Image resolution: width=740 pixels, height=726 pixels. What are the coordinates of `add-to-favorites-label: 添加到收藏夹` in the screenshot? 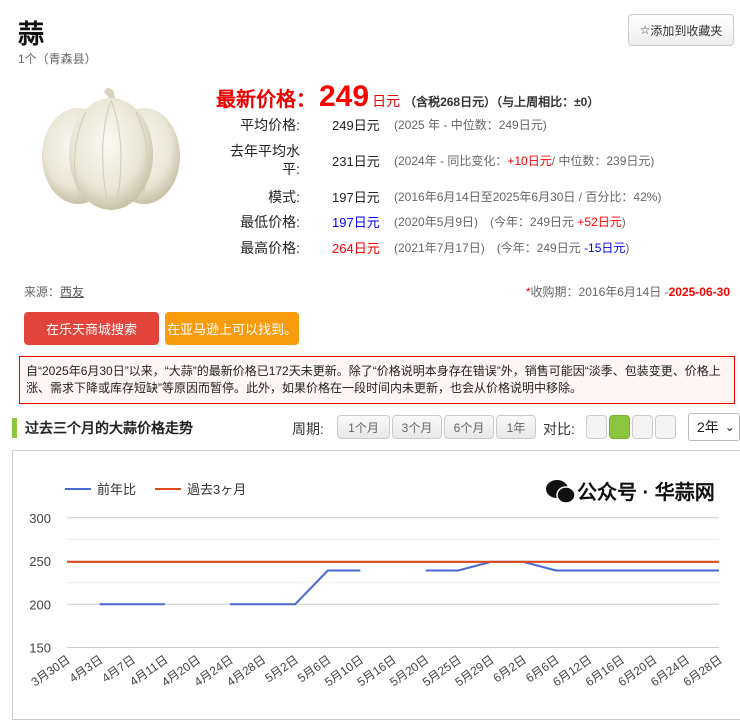 It's located at (686, 30).